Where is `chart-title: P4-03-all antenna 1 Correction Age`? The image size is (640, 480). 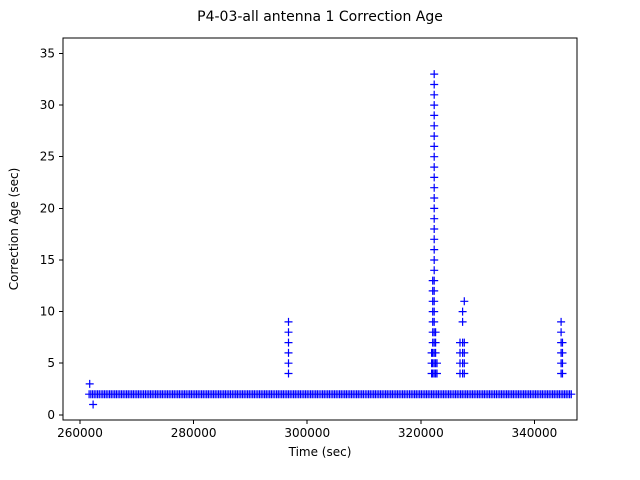 chart-title: P4-03-all antenna 1 Correction Age is located at coordinates (320, 17).